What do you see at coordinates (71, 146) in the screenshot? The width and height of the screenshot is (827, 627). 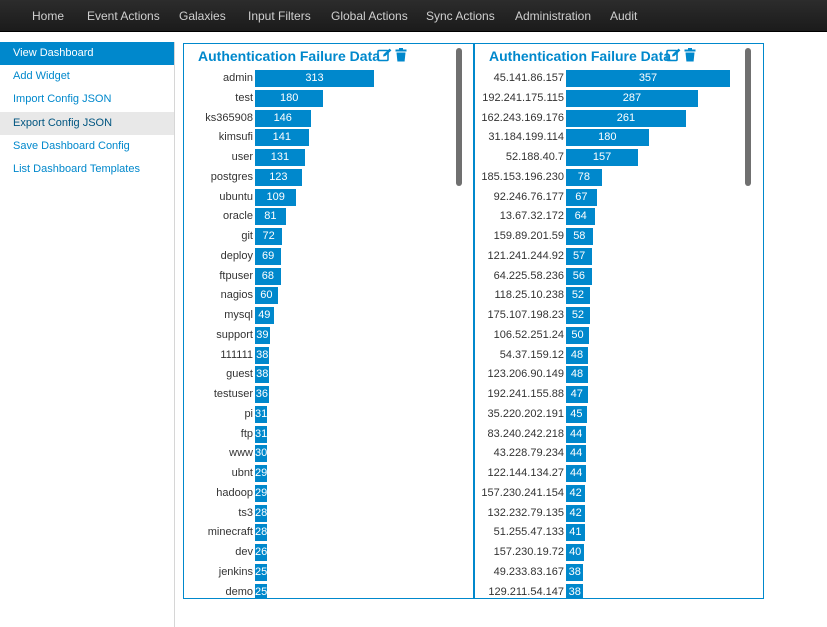 I see `sidebar-item-label: Save Dashboard Config` at bounding box center [71, 146].